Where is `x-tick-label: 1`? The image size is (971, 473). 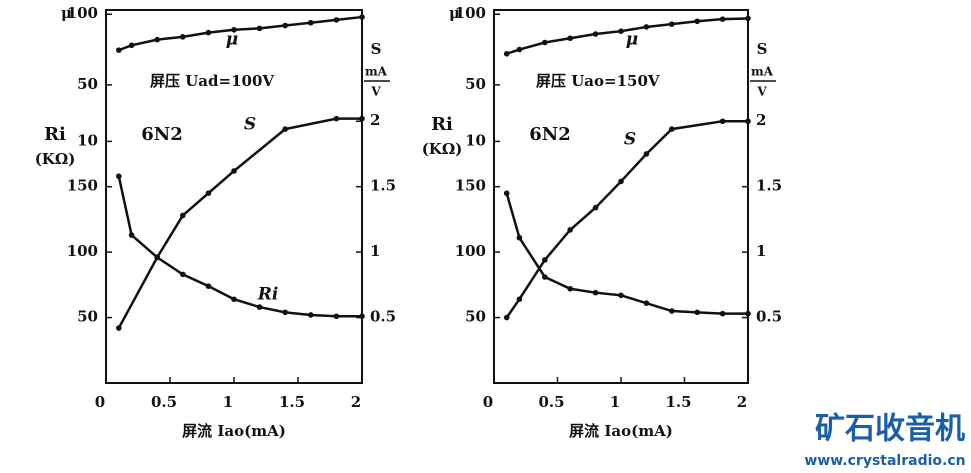 x-tick-label: 1 is located at coordinates (228, 402).